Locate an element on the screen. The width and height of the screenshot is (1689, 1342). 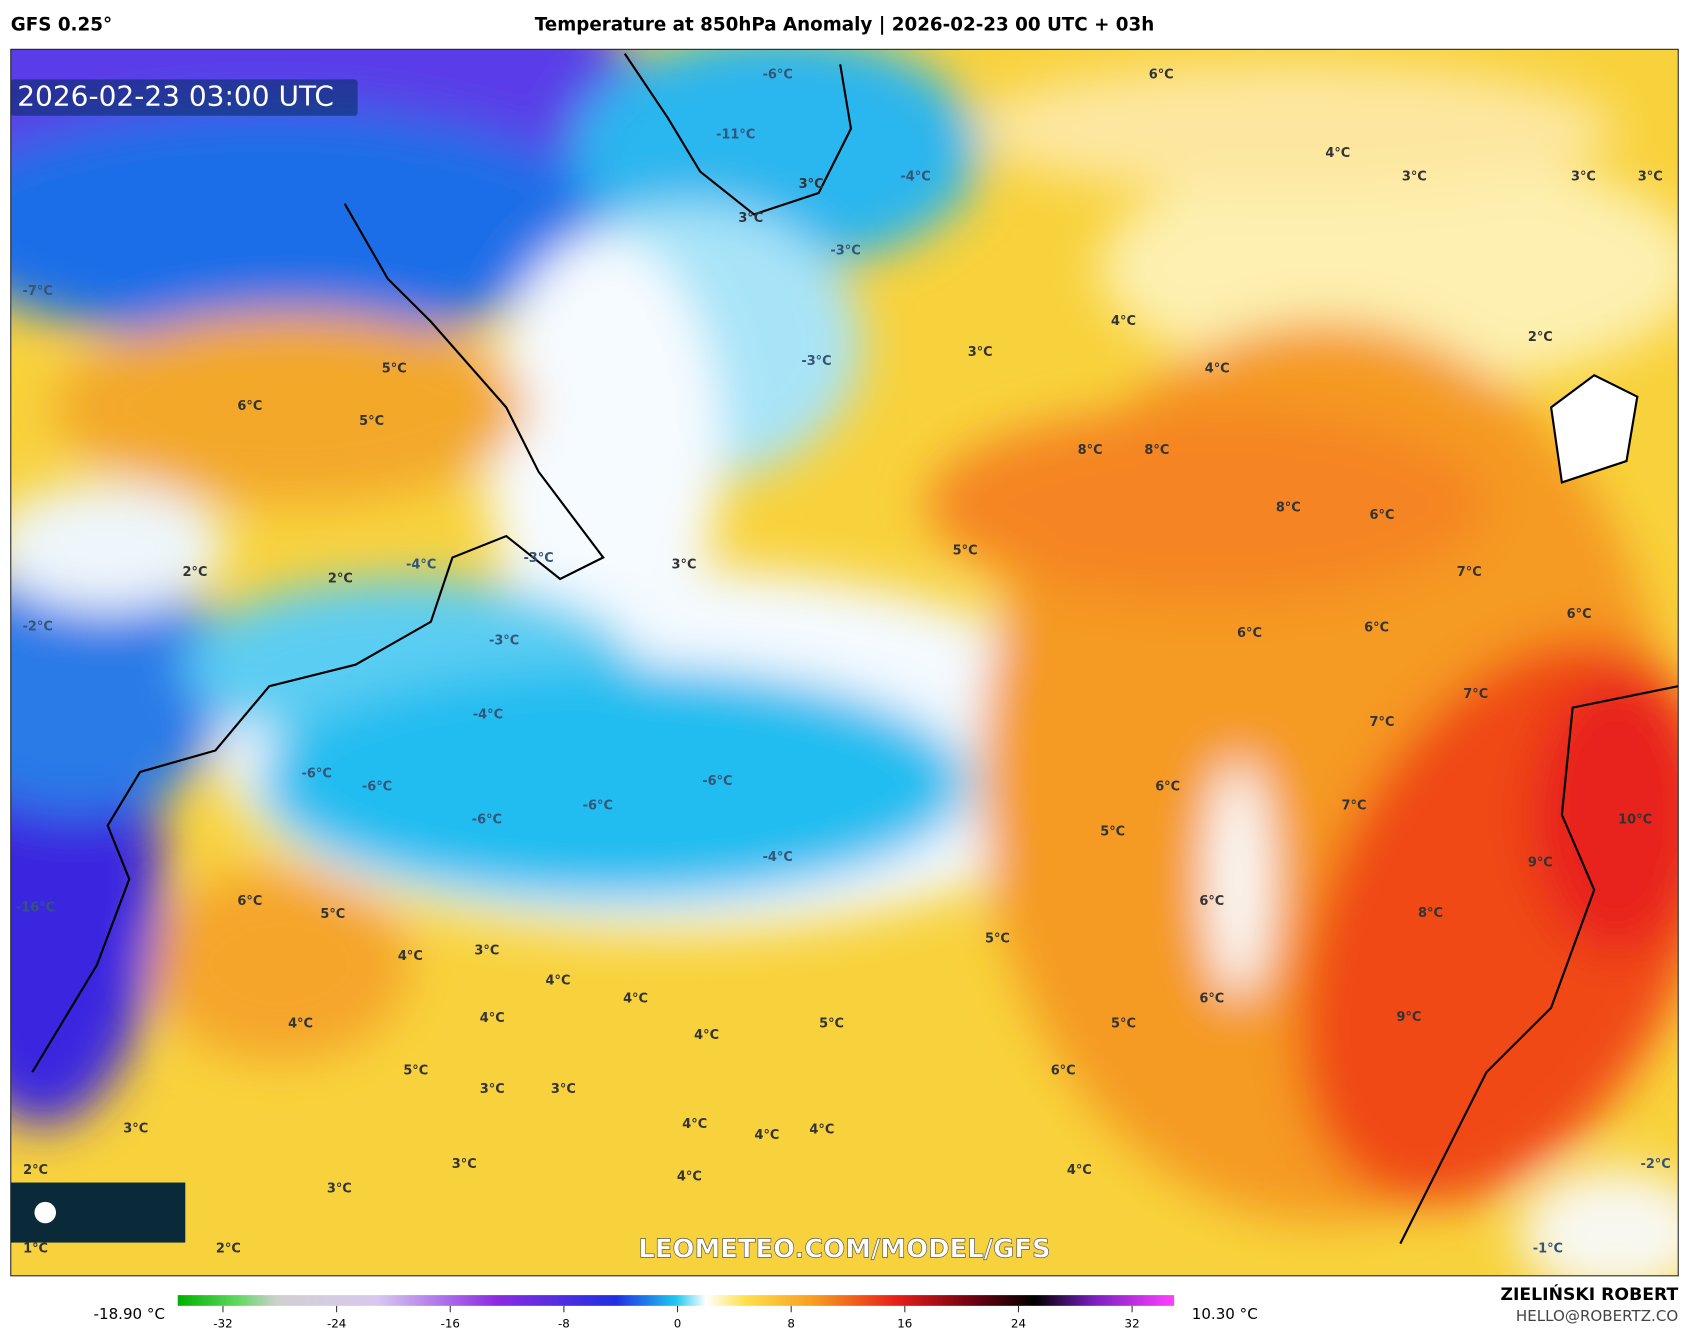
timestamp: 2026-02-23 03:00 UTC is located at coordinates (175, 96).